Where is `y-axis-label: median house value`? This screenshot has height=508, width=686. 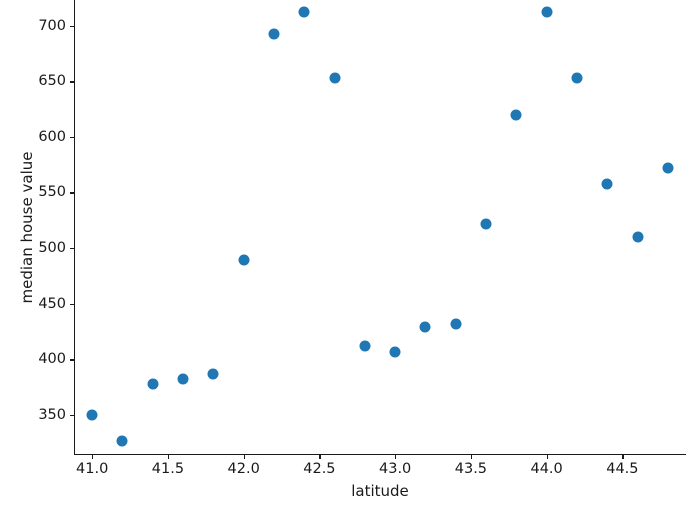 y-axis-label: median house value is located at coordinates (27, 227).